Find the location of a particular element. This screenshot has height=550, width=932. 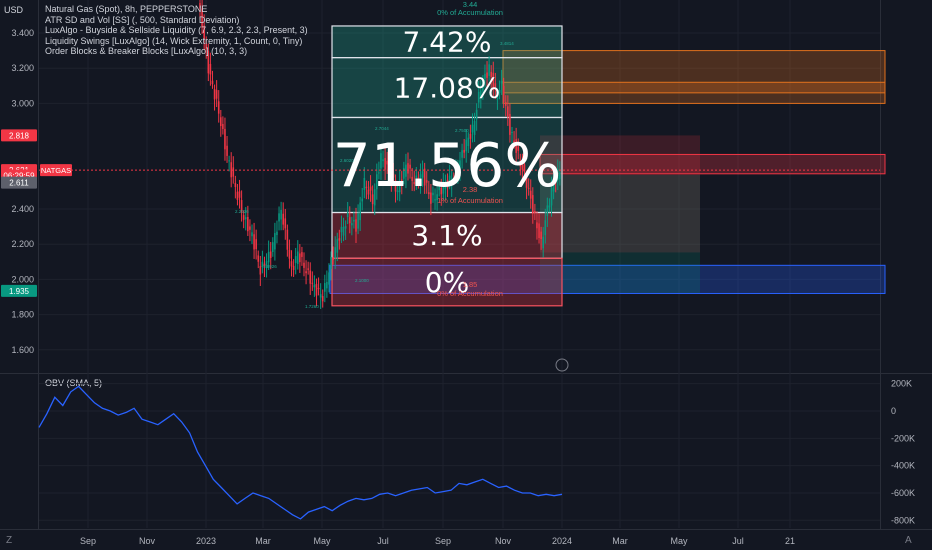

swing-value-label: 2.7500 is located at coordinates (462, 130).